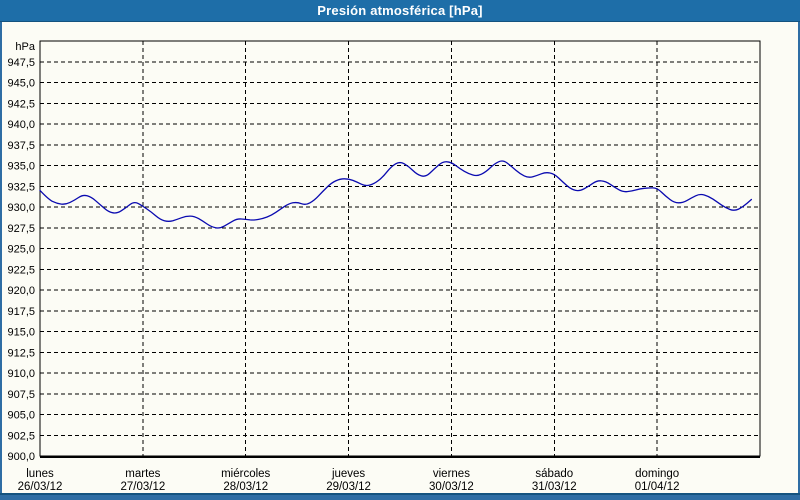 This screenshot has width=800, height=500. I want to click on chart-title-bar: Presión atmosférica [hPa], so click(400, 11).